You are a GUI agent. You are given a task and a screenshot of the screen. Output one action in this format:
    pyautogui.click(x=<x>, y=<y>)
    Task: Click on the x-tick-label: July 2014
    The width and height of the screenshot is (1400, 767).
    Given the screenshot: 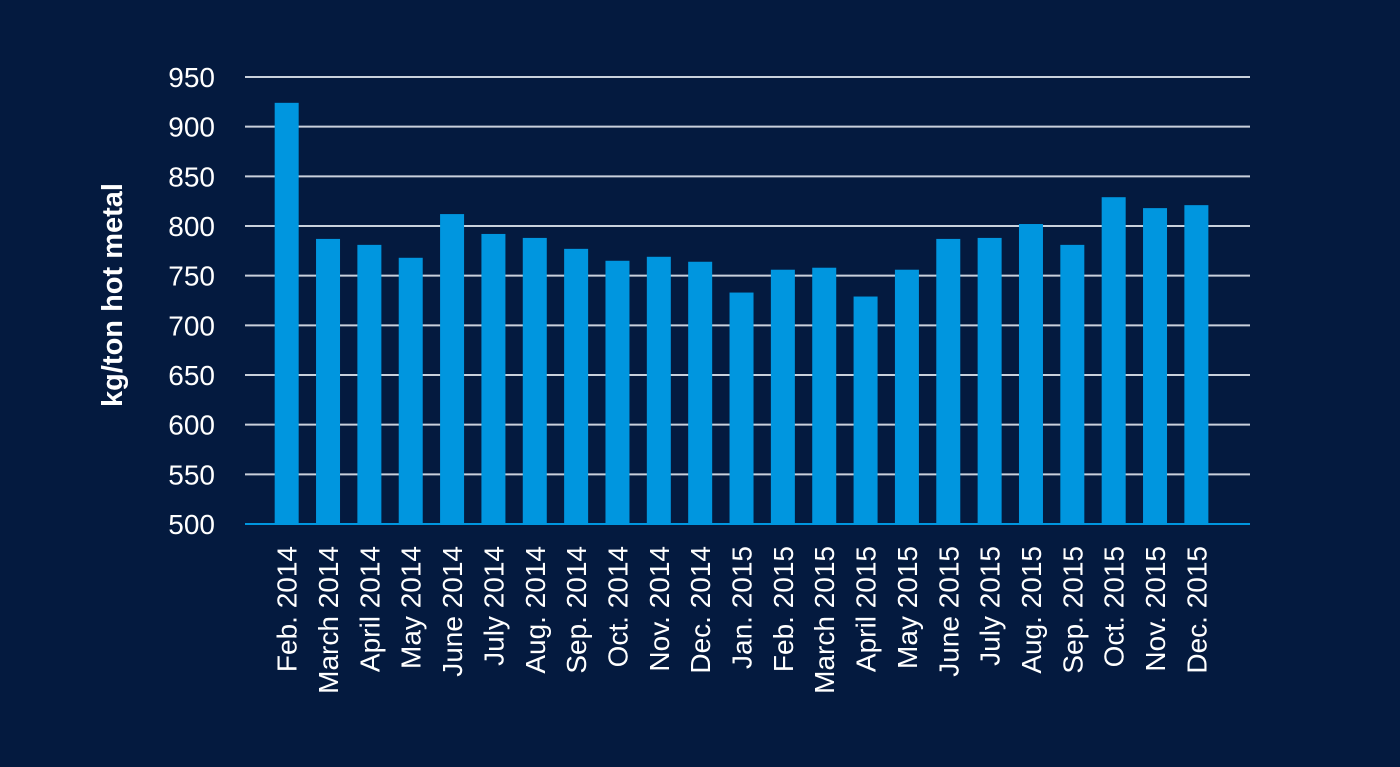 What is the action you would take?
    pyautogui.click(x=493, y=606)
    